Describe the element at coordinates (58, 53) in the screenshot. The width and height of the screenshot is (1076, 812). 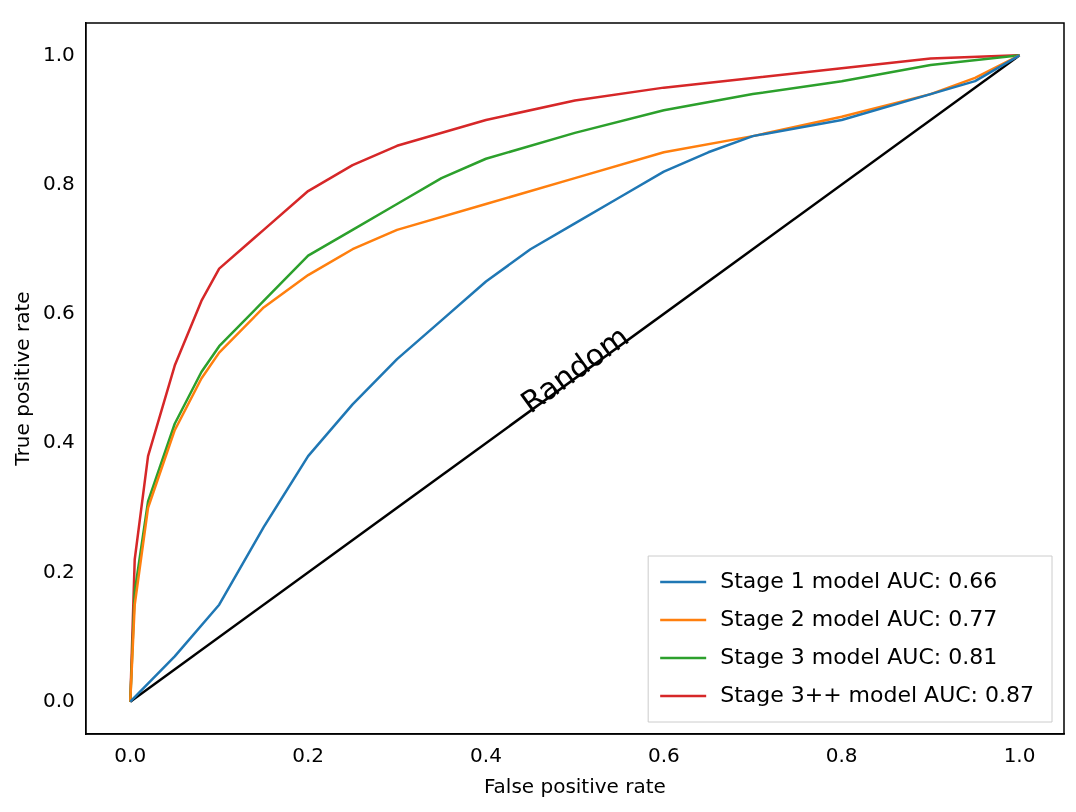
I see `y-tick-label: 1.0` at that location.